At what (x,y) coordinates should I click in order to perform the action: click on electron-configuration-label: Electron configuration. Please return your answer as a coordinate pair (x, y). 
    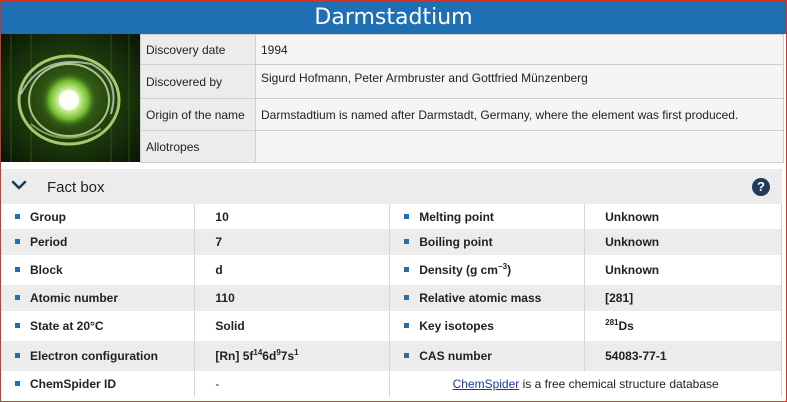
    Looking at the image, I should click on (94, 356).